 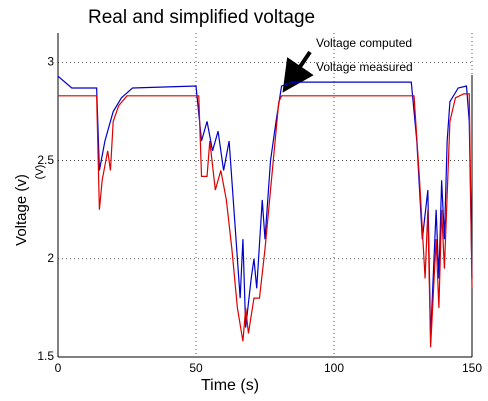 I want to click on y-tick-label: 2.5, so click(x=45, y=160).